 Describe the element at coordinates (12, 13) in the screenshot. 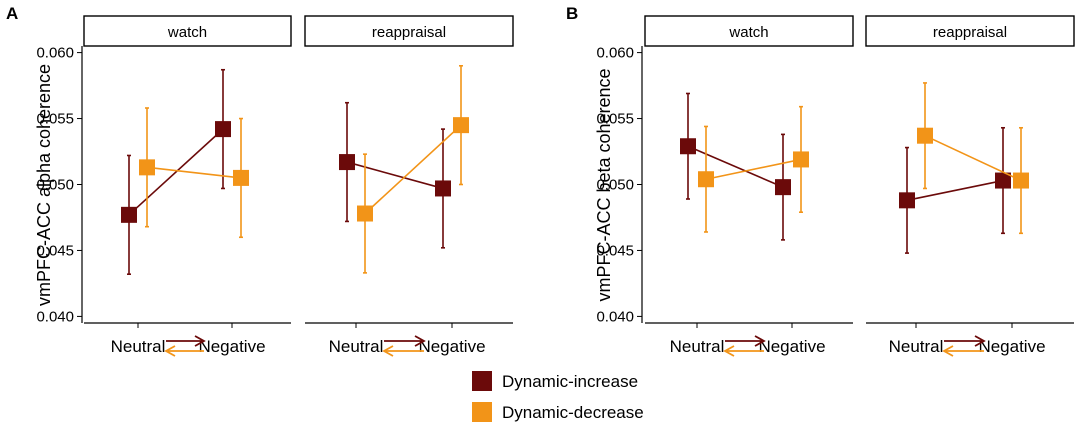

I see `panel-label: A` at that location.